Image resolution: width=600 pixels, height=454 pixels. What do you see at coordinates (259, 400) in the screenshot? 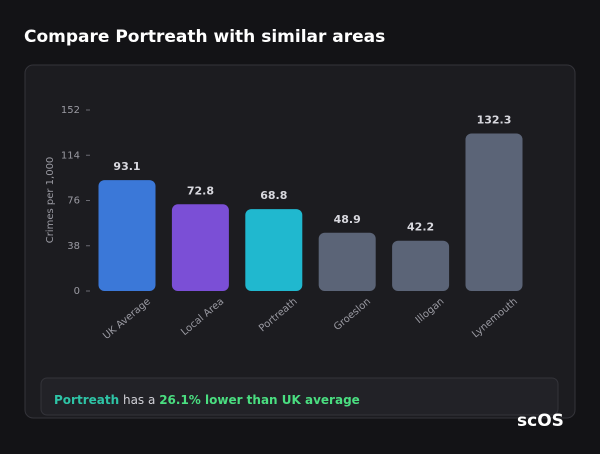
I see `summary-highlight: 26.1% lower than UK average` at bounding box center [259, 400].